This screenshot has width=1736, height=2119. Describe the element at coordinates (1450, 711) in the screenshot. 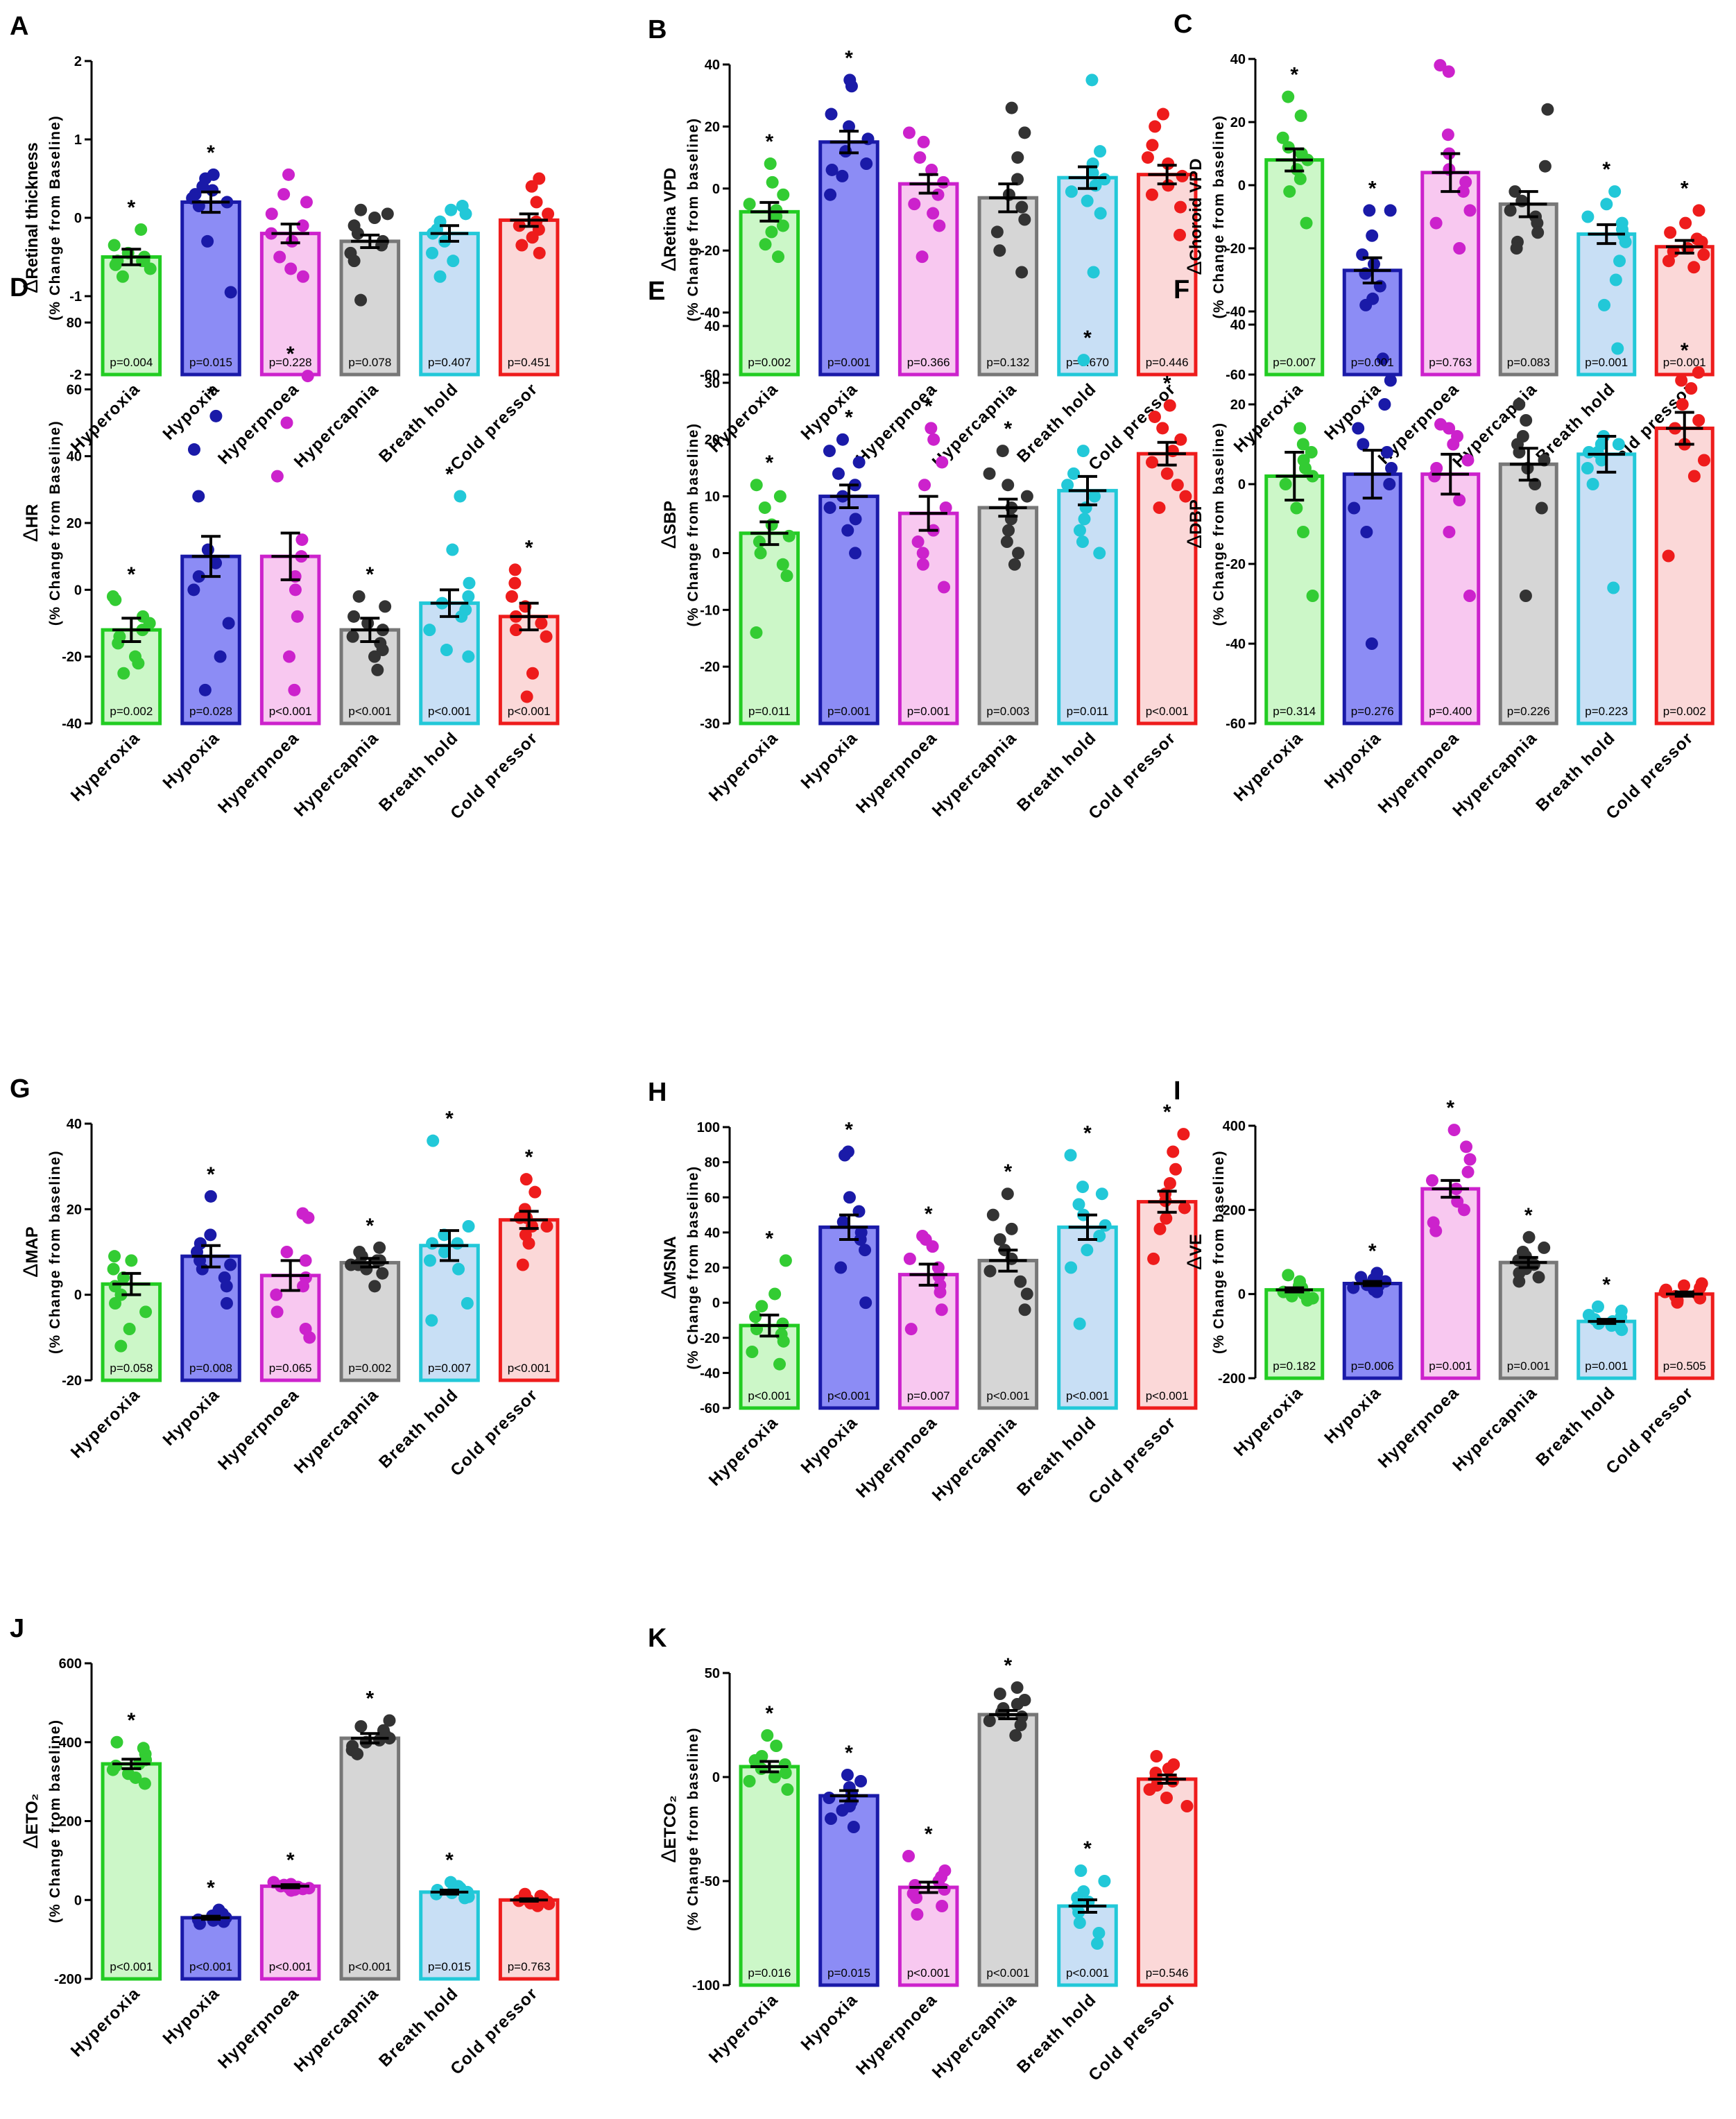

I see `p-value-label: p=0.400` at that location.